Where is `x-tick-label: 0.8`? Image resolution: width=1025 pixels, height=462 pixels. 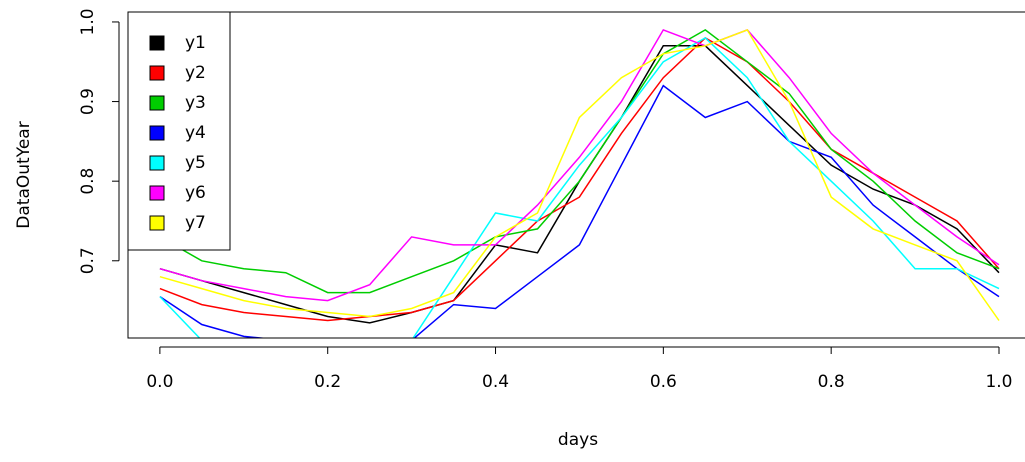 x-tick-label: 0.8 is located at coordinates (831, 382).